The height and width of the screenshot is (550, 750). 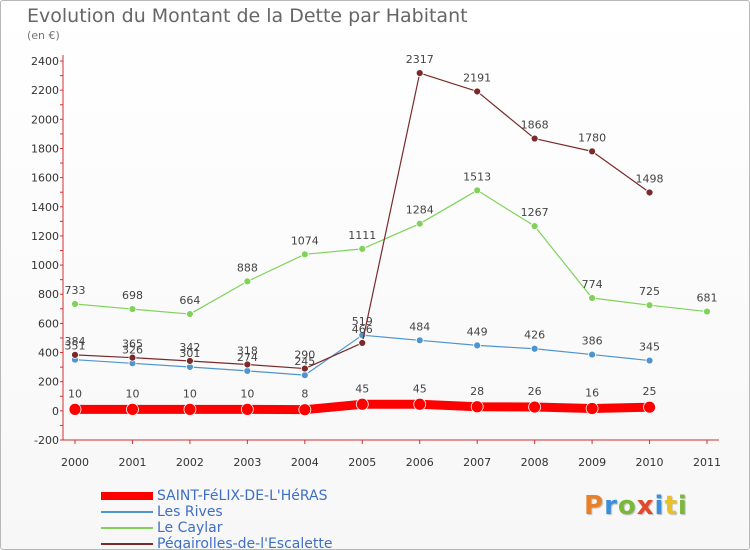 What do you see at coordinates (362, 462) in the screenshot?
I see `x-tick-label: 2005` at bounding box center [362, 462].